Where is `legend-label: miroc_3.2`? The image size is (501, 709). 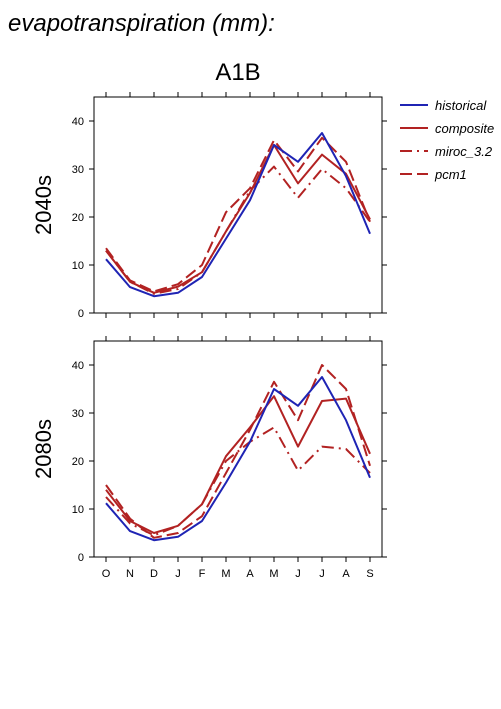 legend-label: miroc_3.2 is located at coordinates (464, 151).